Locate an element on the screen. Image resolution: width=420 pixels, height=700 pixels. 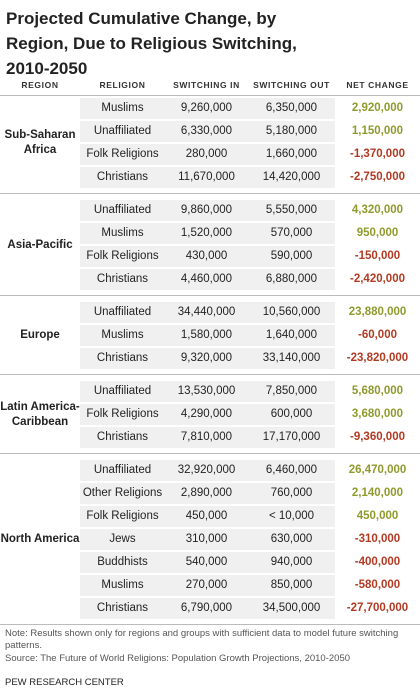
net-change: 4,320,000 is located at coordinates (377, 210).